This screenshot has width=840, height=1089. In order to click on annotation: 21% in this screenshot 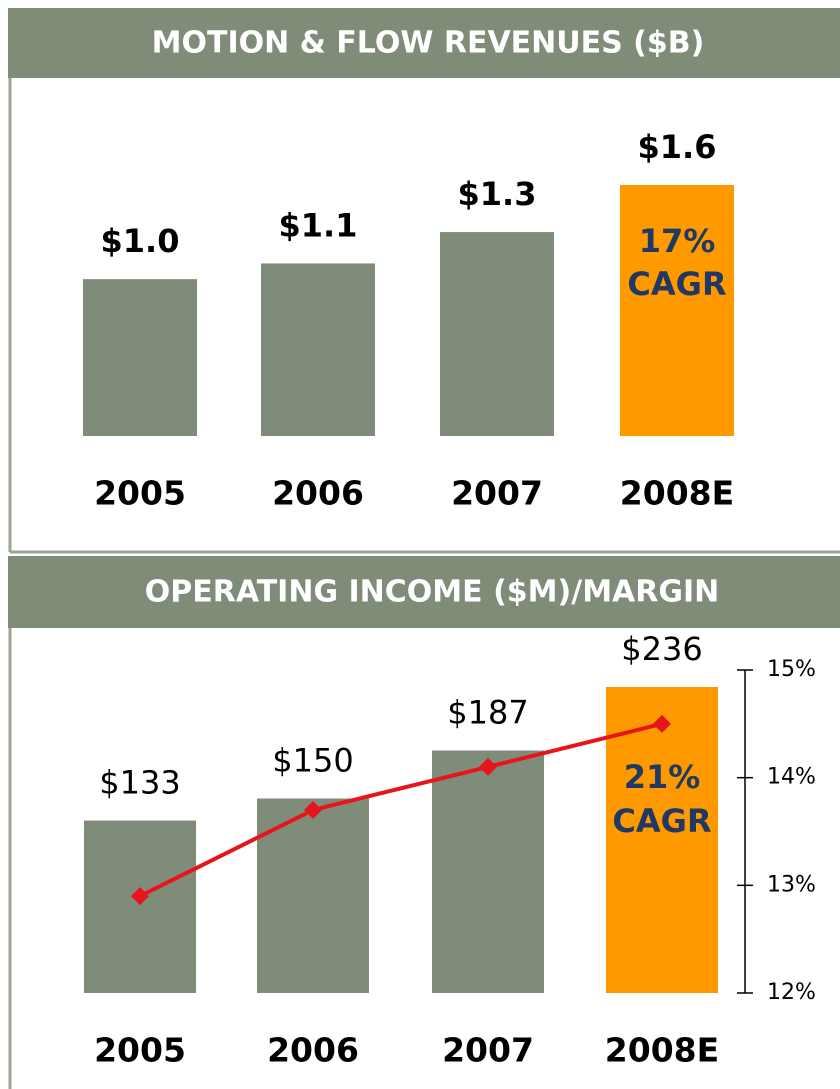, I will do `click(662, 777)`.